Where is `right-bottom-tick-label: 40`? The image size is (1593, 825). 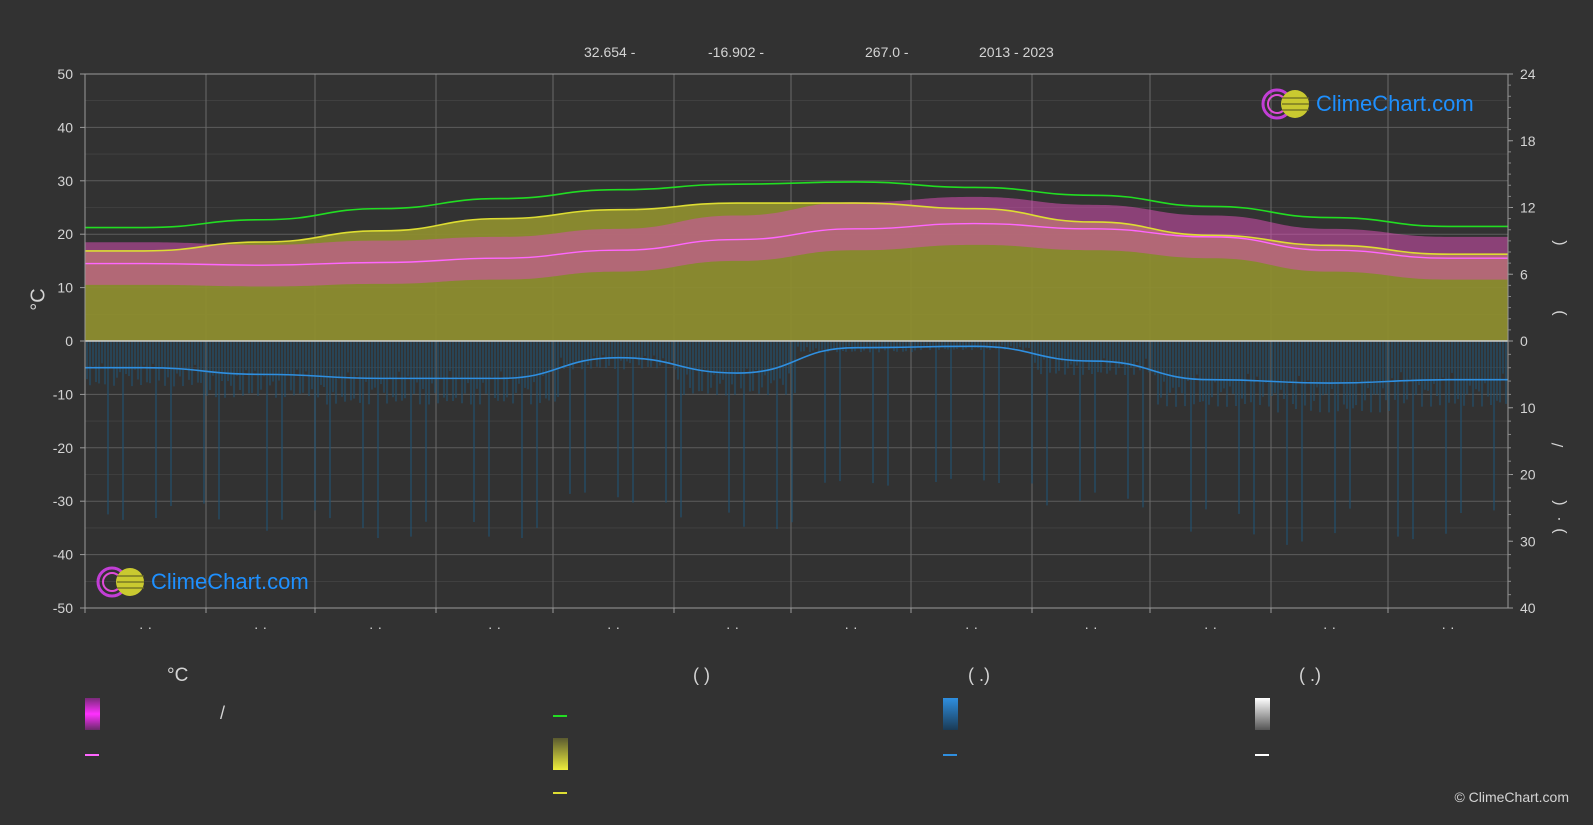
right-bottom-tick-label: 40 is located at coordinates (1528, 608).